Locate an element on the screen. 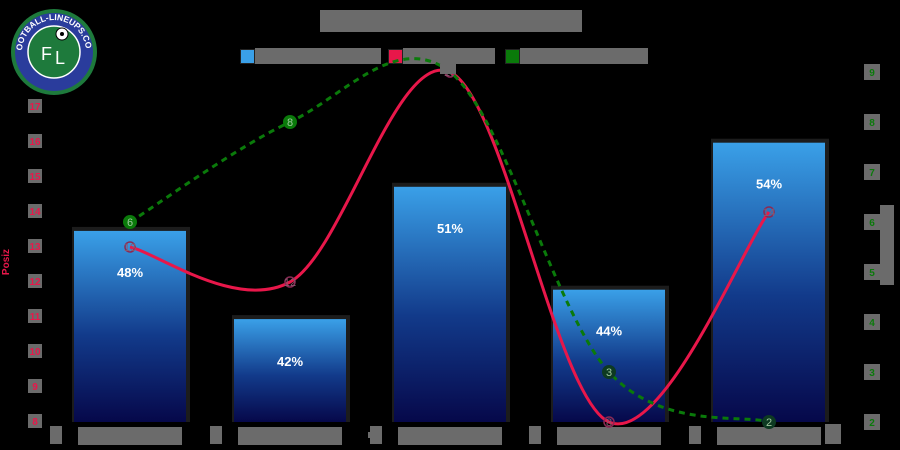 This screenshot has width=900, height=450. bar-value-label: 44% is located at coordinates (609, 331).